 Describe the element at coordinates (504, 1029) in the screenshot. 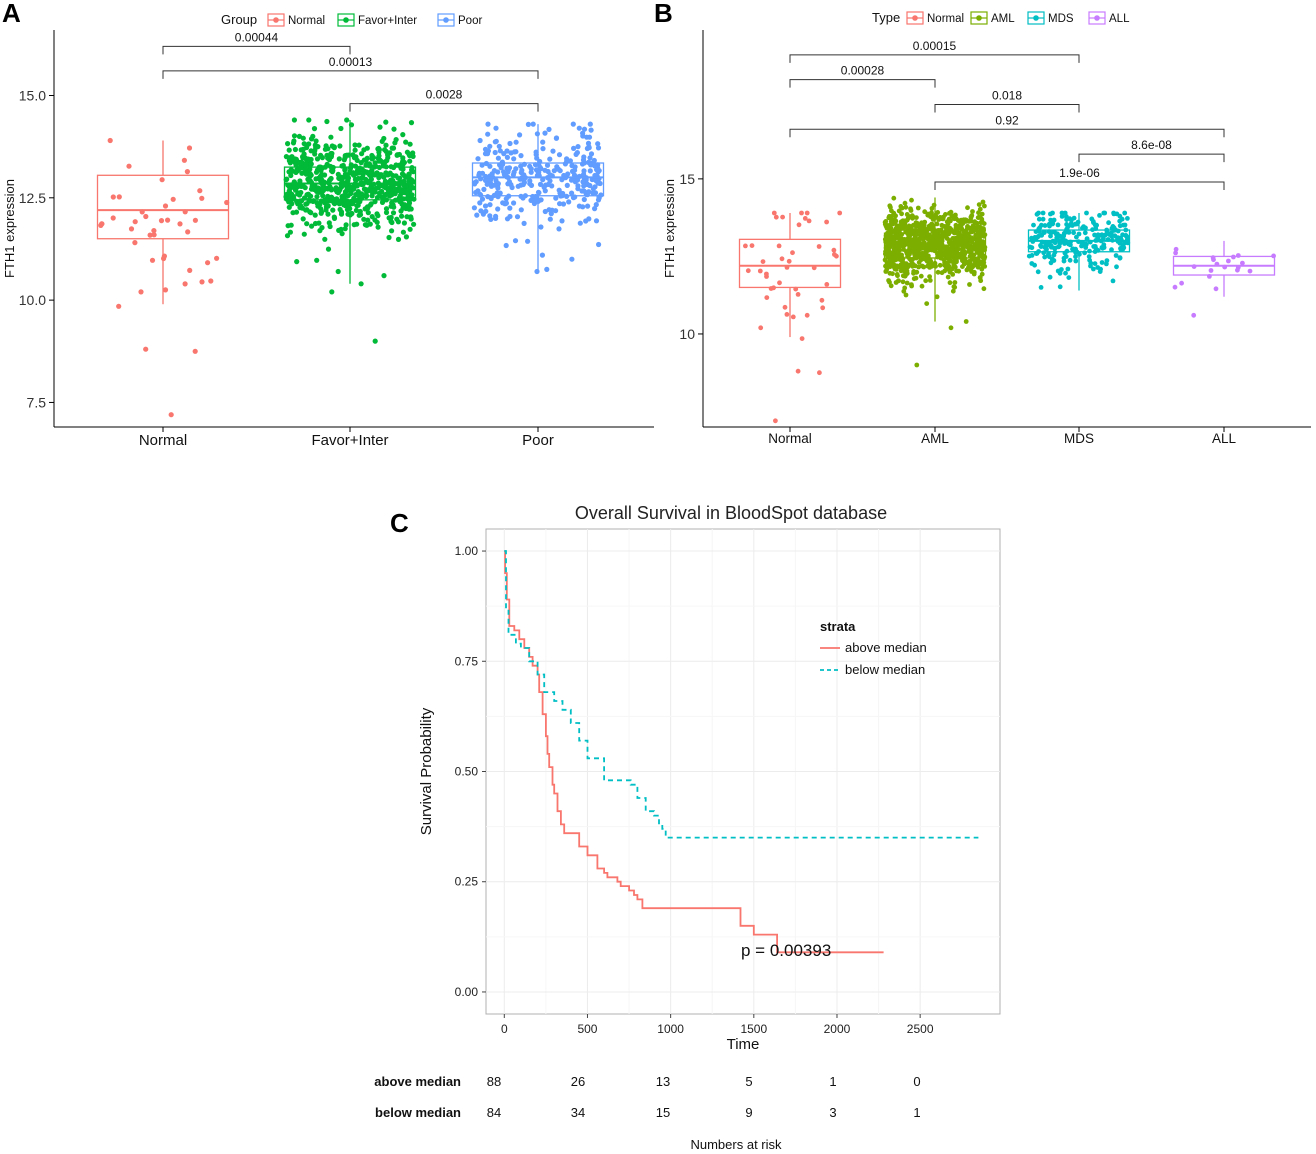

I see `x-tick-label: 0` at that location.